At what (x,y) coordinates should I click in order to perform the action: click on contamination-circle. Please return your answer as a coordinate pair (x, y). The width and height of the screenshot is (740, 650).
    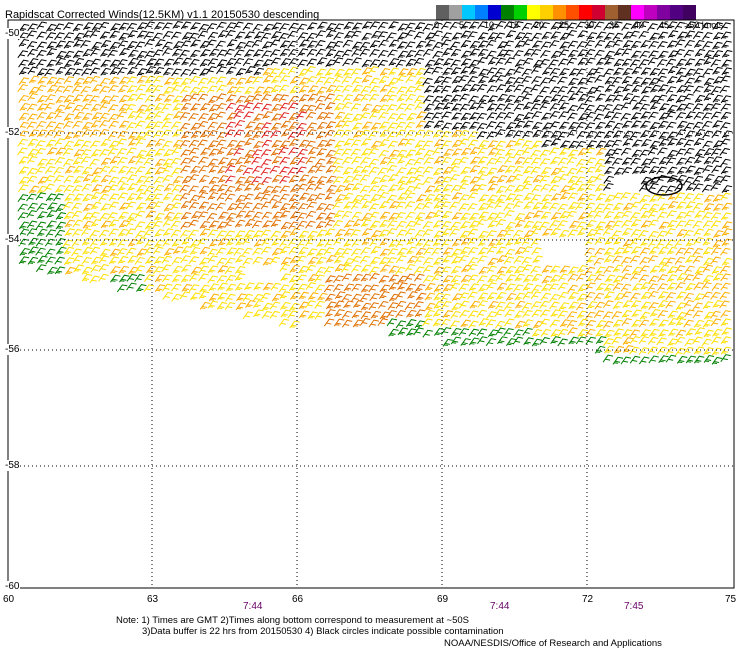
    Looking at the image, I should click on (664, 186).